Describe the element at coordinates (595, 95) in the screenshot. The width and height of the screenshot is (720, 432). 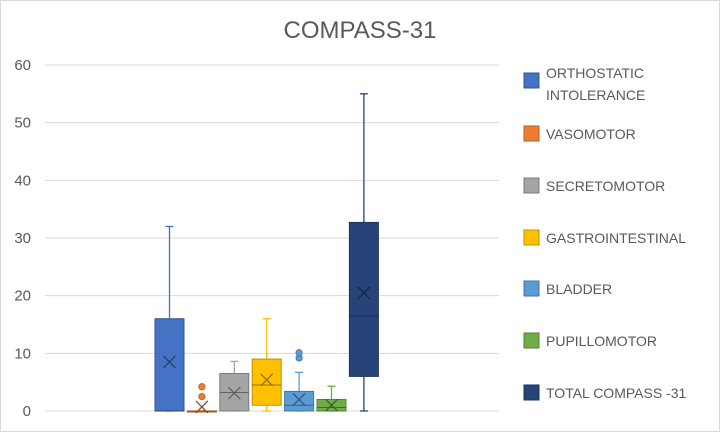
I see `legend-label: INTOLERANCE` at that location.